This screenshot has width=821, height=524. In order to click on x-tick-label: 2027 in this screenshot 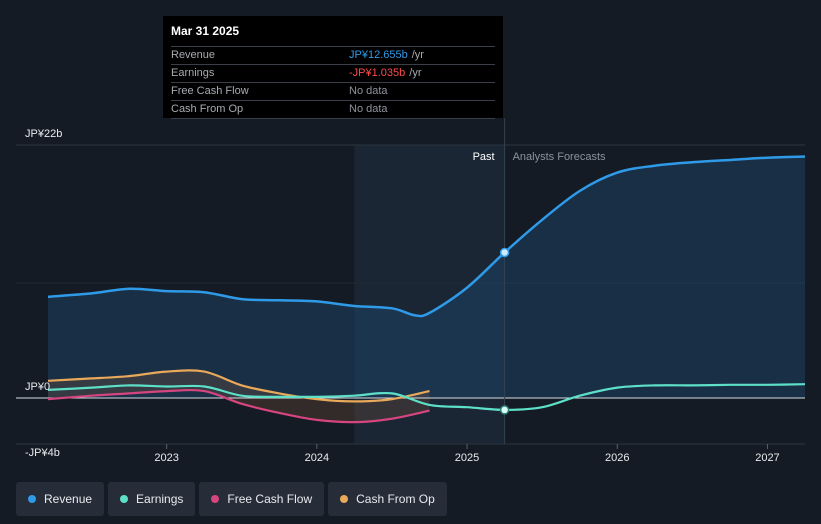, I will do `click(767, 458)`.